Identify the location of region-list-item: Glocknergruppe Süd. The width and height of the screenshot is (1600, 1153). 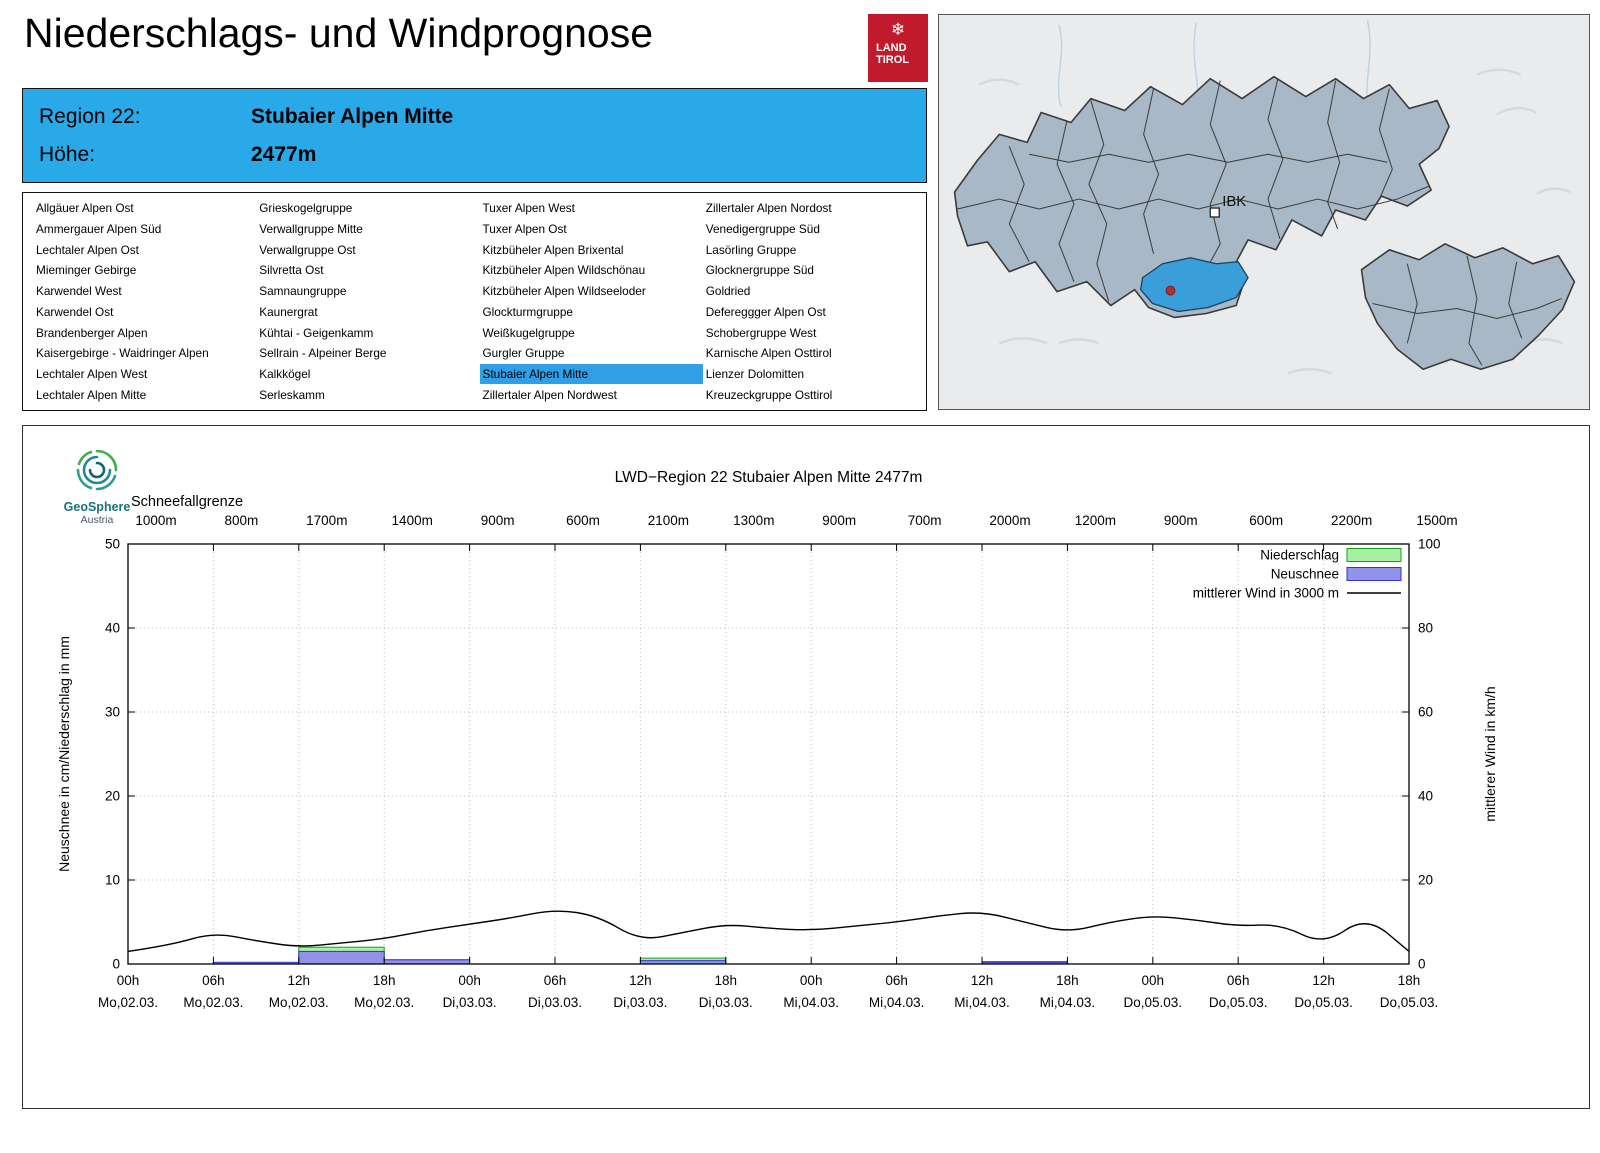
(759, 270).